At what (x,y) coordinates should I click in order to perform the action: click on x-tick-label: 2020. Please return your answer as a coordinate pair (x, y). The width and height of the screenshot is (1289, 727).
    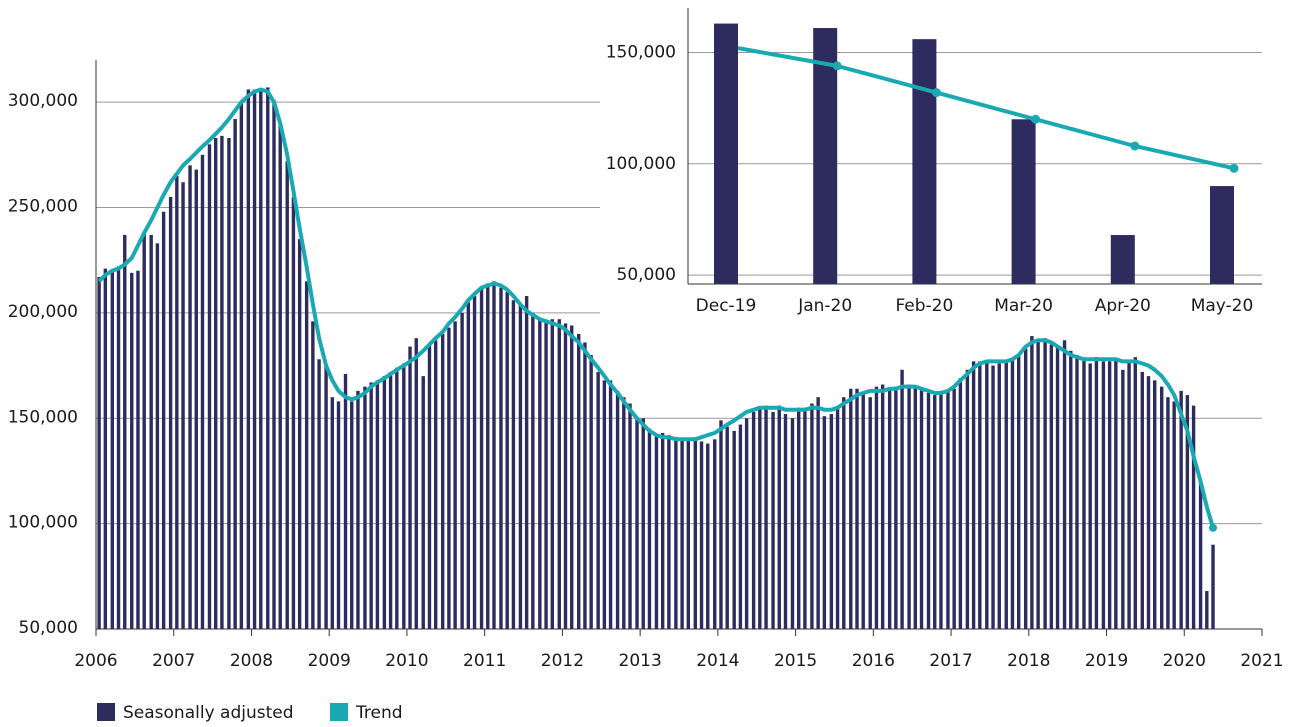
    Looking at the image, I should click on (1184, 661).